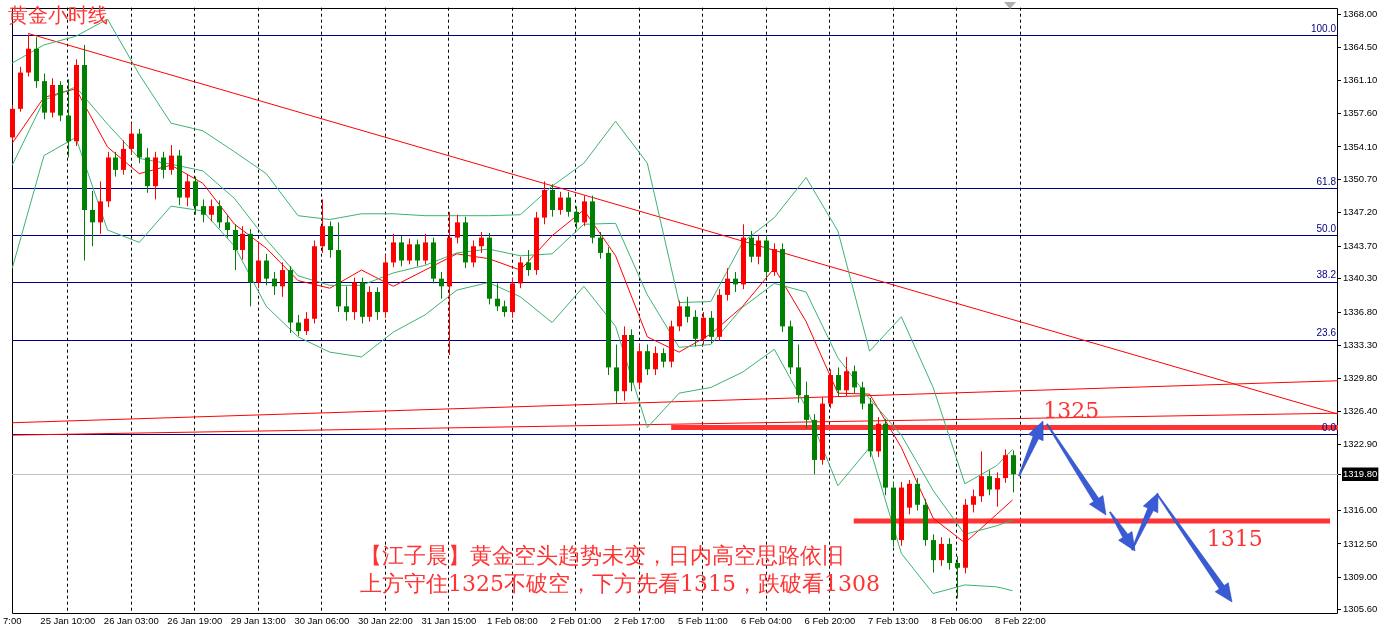 This screenshot has height=630, width=1385. Describe the element at coordinates (322, 620) in the screenshot. I see `x-tick-label: 30 Jan 06:00` at that location.